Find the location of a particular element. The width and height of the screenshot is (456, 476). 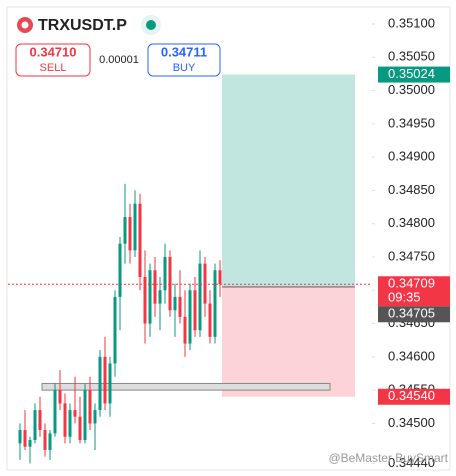

last-price-tag is located at coordinates (414, 291).